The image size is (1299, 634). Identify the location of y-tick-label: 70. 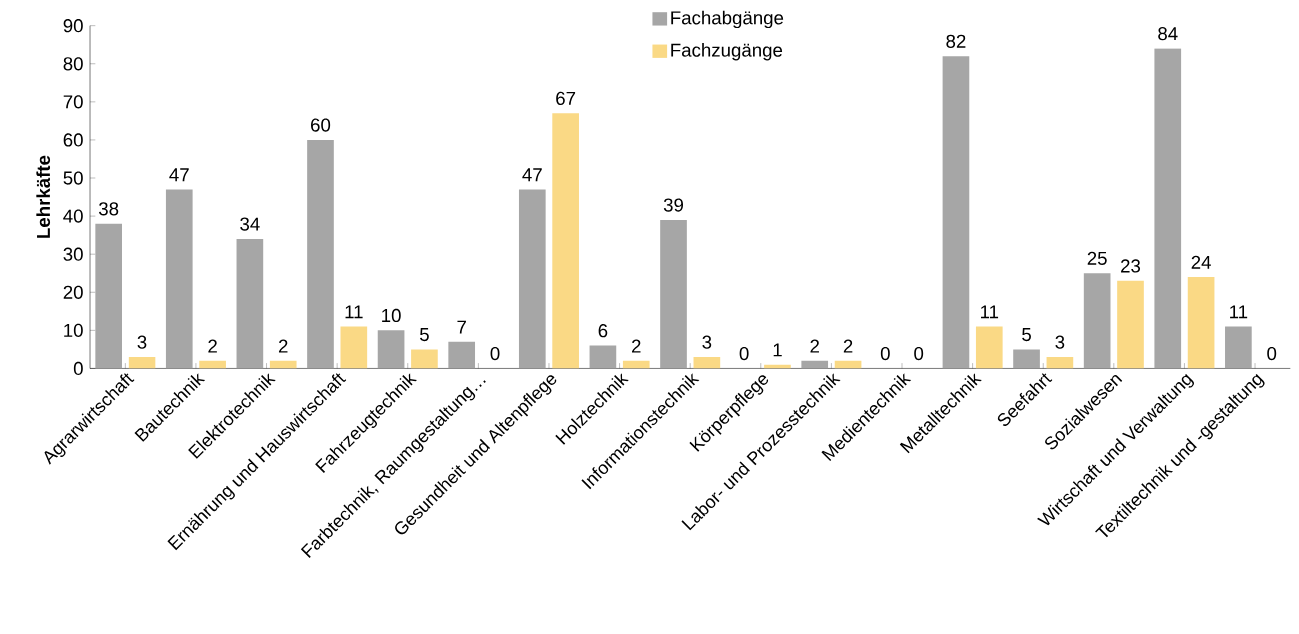
(73, 102).